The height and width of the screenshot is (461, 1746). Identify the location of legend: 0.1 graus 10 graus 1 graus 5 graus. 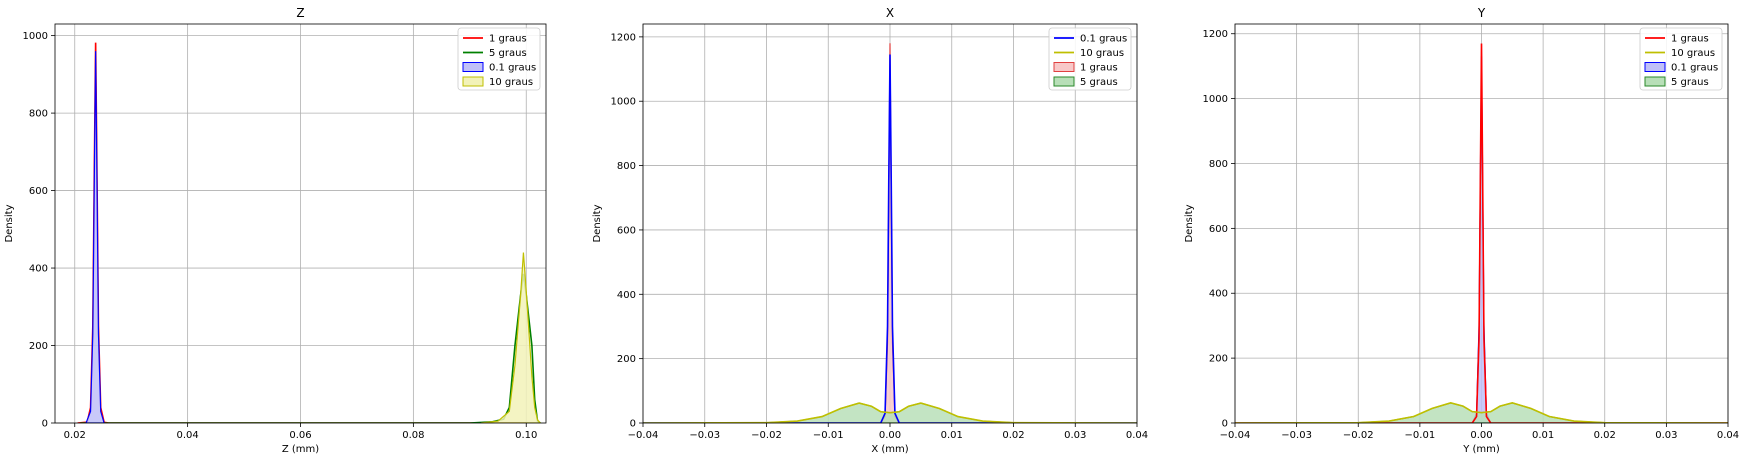
(1090, 59).